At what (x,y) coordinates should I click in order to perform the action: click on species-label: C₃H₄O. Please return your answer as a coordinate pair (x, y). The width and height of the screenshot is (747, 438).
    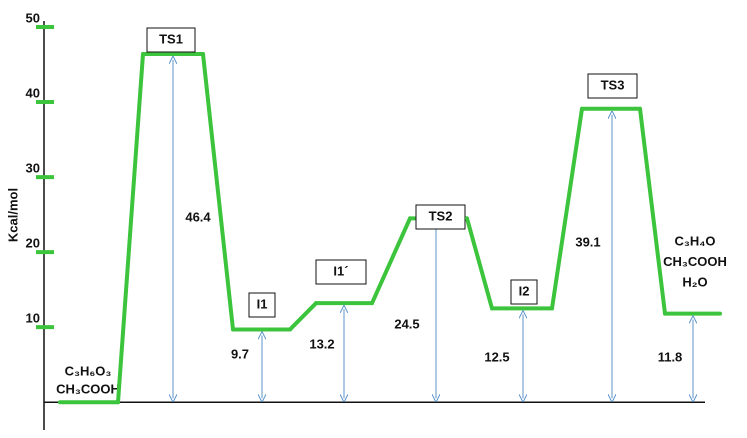
    Looking at the image, I should click on (694, 240).